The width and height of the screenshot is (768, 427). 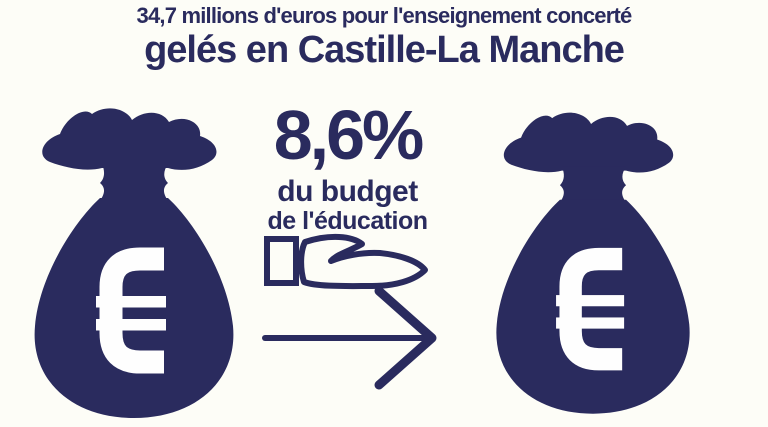 I want to click on title-line-2: gelés en Castille-La Manche, so click(x=384, y=50).